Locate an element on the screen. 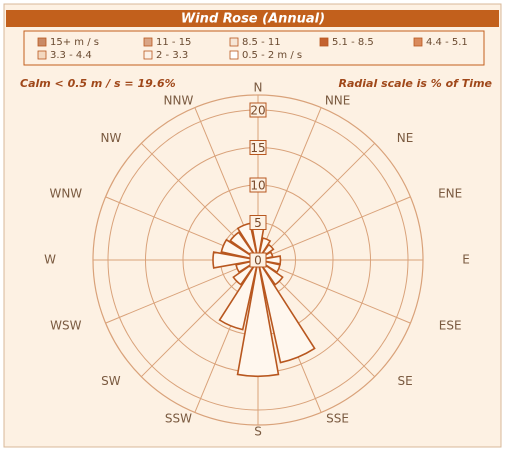 Image resolution: width=506 pixels, height=455 pixels. r-tick-label: 5 is located at coordinates (258, 223).